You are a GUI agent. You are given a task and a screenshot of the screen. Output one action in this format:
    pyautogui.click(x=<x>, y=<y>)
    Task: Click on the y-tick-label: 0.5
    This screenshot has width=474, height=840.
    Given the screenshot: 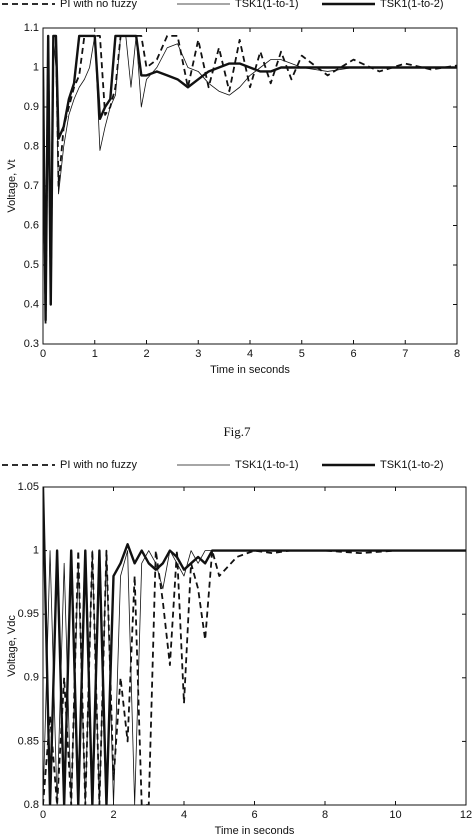 What is the action you would take?
    pyautogui.click(x=31, y=265)
    